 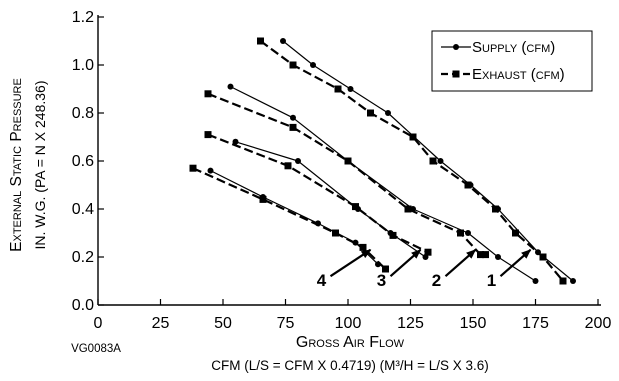 What do you see at coordinates (83, 161) in the screenshot?
I see `y-tick-label: 0.6` at bounding box center [83, 161].